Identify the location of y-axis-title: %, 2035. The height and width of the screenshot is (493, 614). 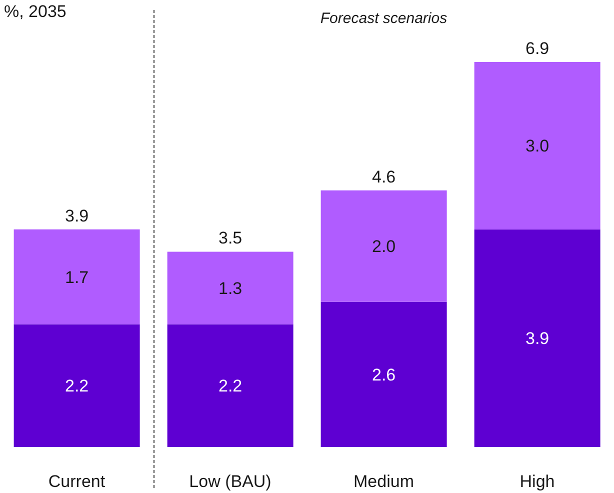
(35, 12).